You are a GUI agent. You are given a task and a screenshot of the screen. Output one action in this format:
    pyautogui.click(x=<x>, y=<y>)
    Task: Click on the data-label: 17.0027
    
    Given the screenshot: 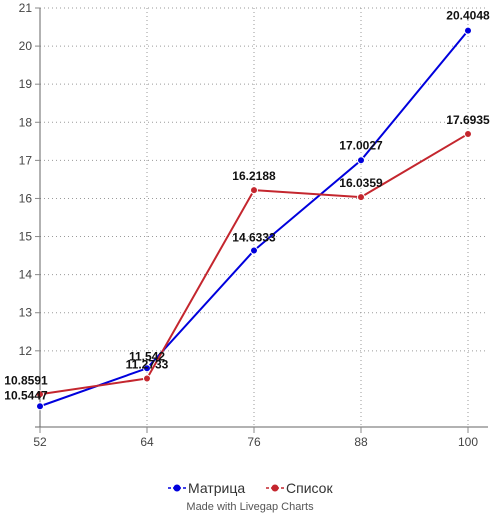 What is the action you would take?
    pyautogui.click(x=361, y=145)
    